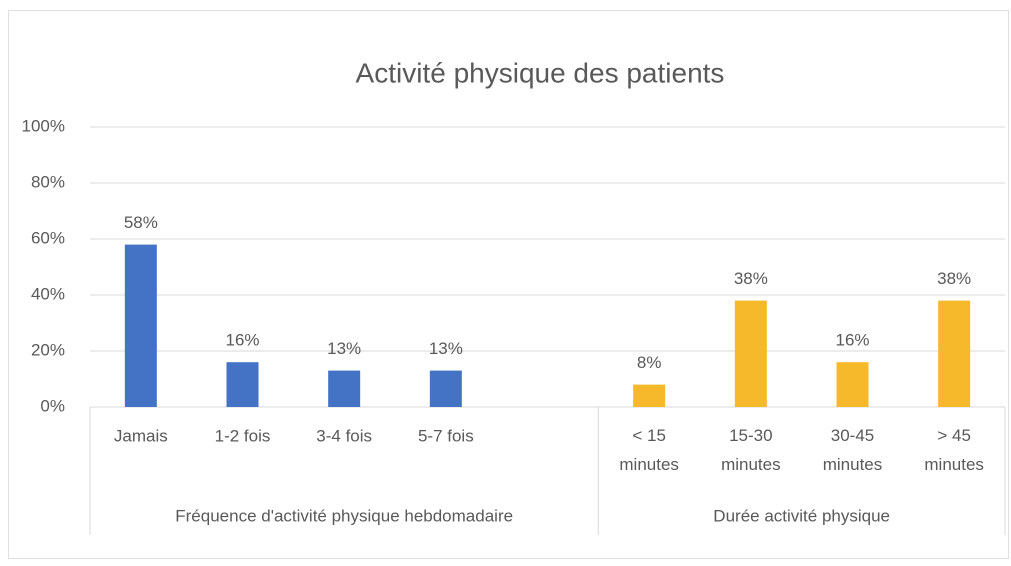 This screenshot has width=1011, height=566. I want to click on x-tick-label: < 15 minutes, so click(649, 450).